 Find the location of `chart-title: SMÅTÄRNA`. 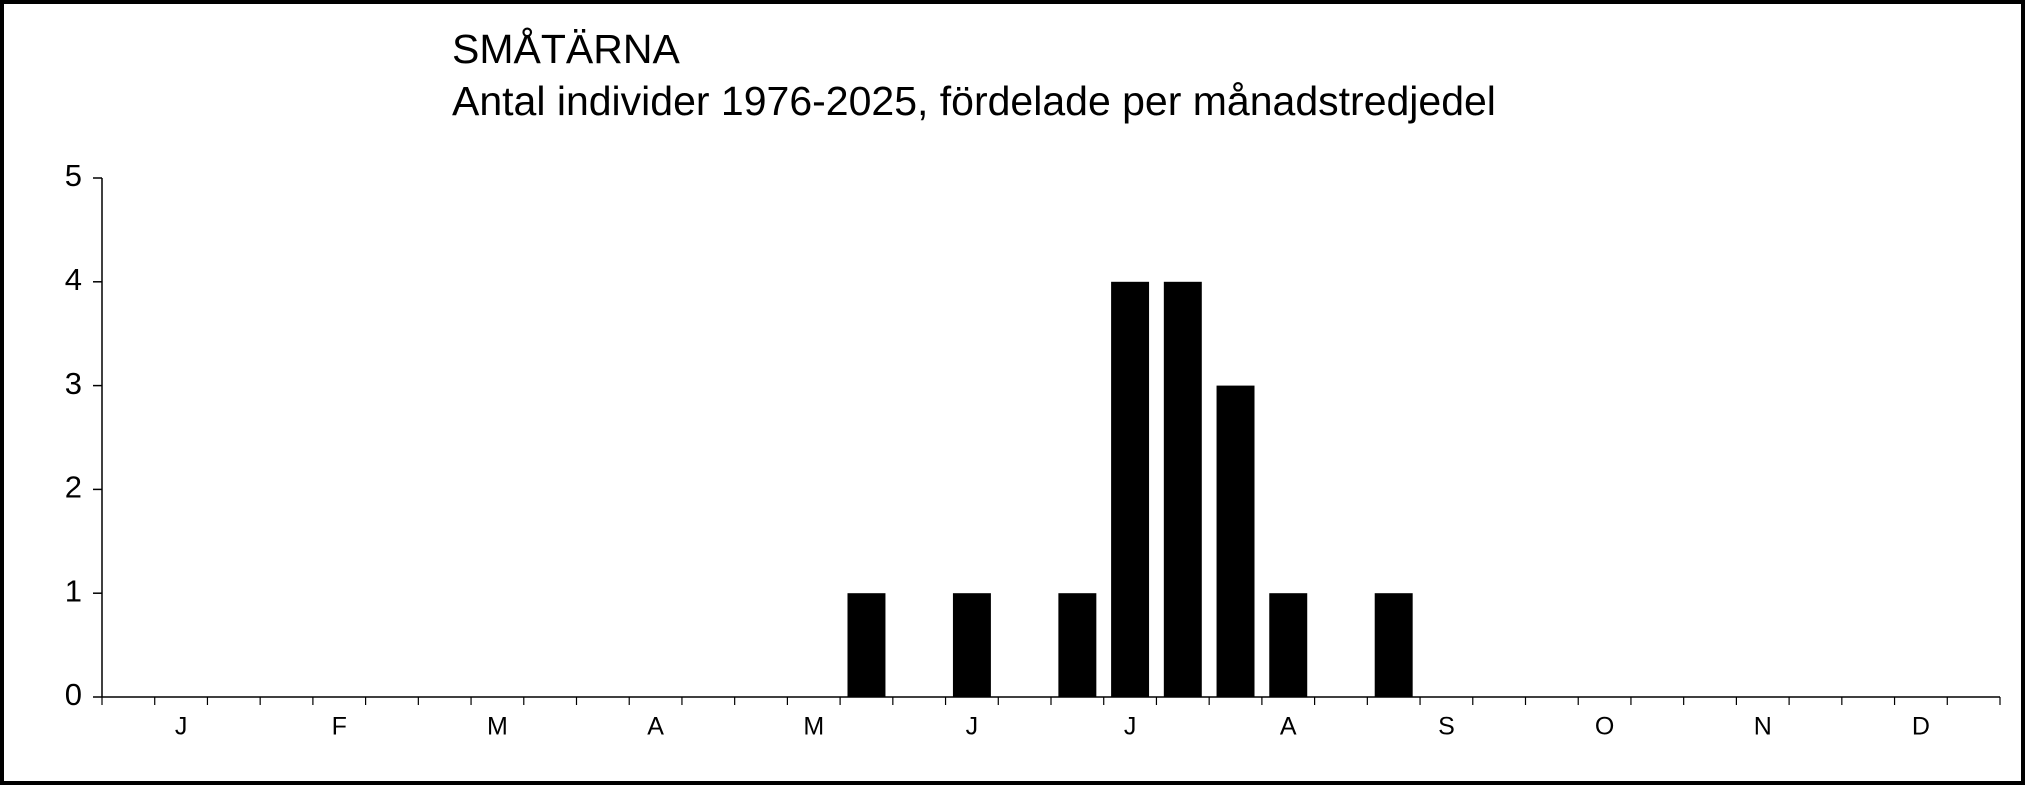

chart-title: SMÅTÄRNA is located at coordinates (566, 49).